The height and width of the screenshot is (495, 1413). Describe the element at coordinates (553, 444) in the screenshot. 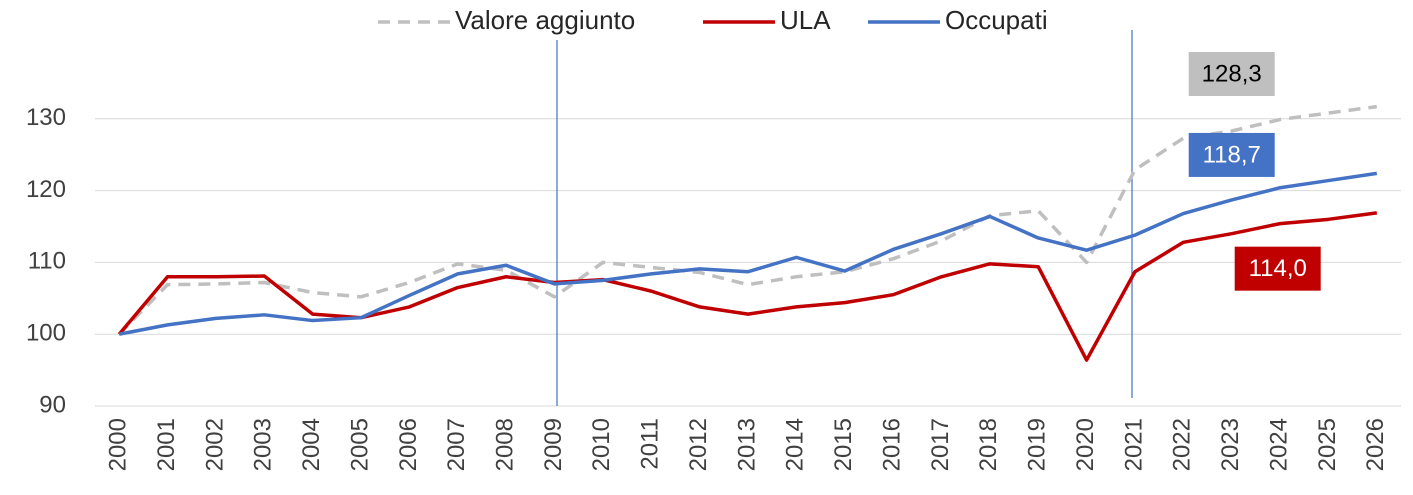

I see `x-tick-label: 2009` at that location.